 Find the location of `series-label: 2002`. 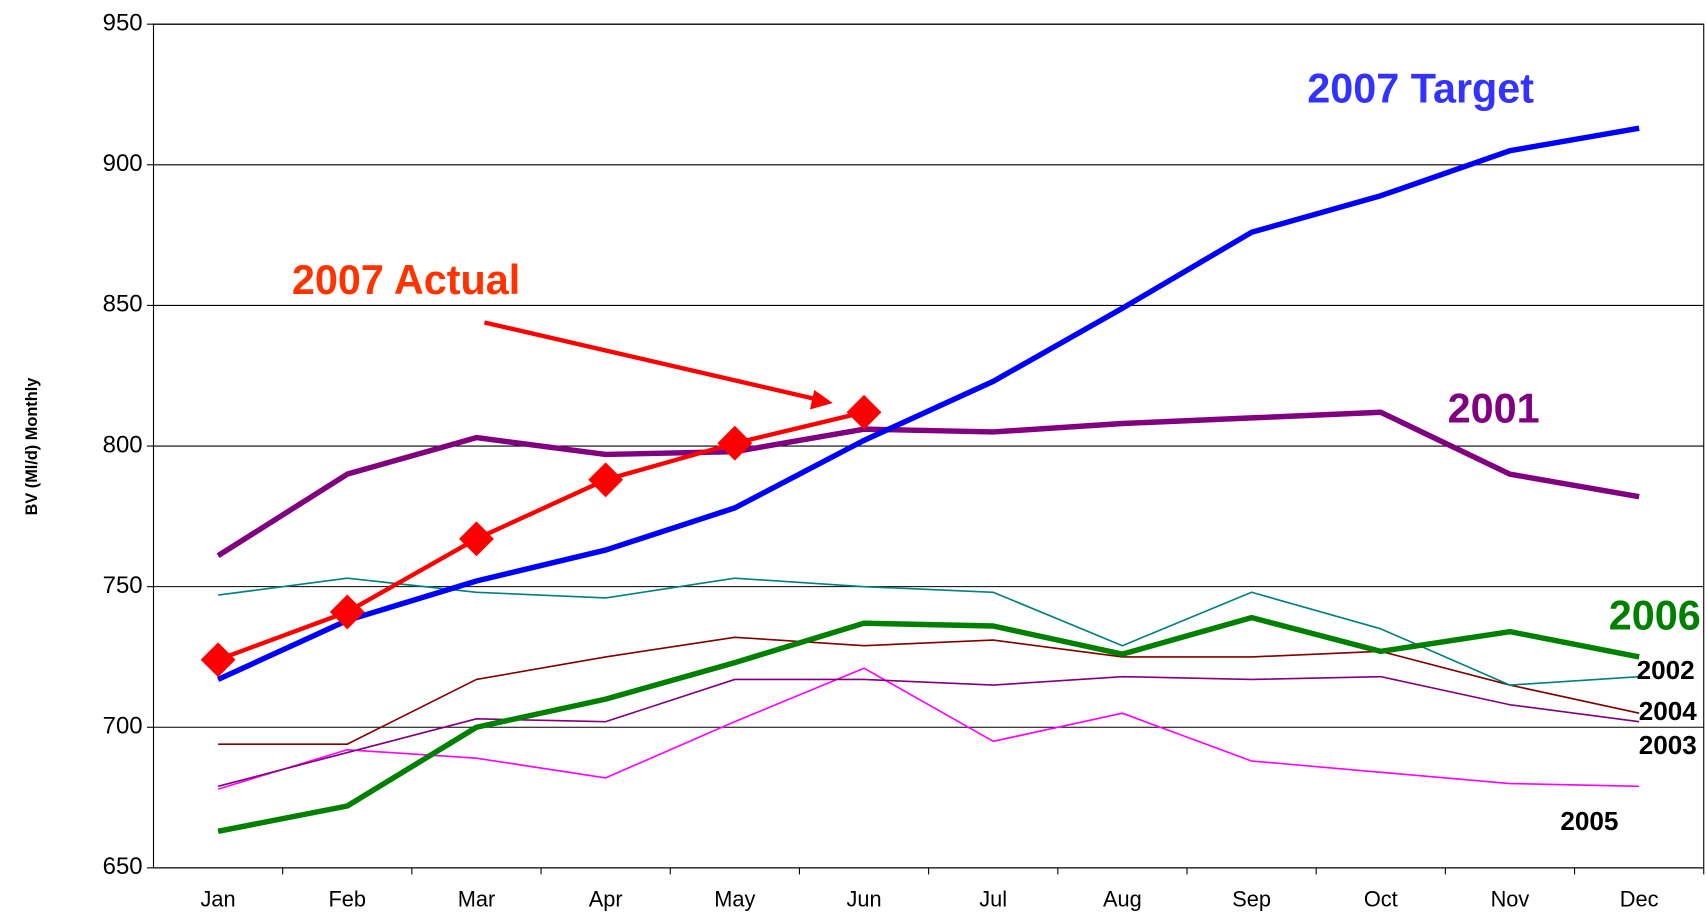

series-label: 2002 is located at coordinates (1666, 670).